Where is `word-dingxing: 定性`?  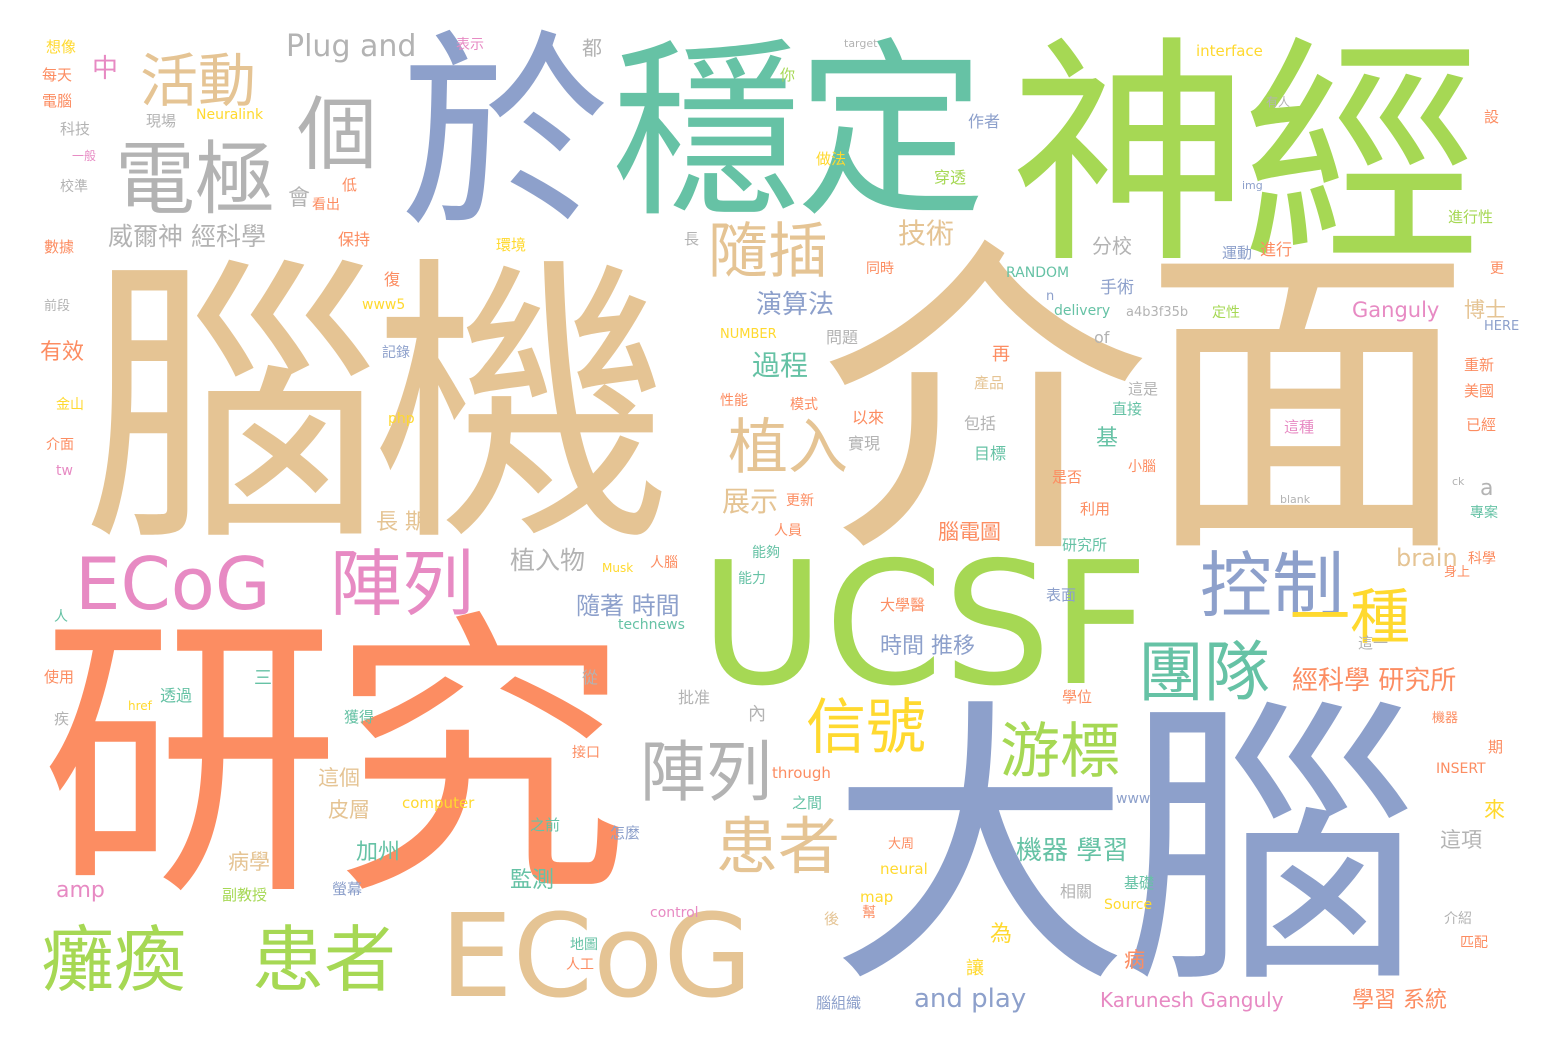 word-dingxing: 定性 is located at coordinates (1226, 313).